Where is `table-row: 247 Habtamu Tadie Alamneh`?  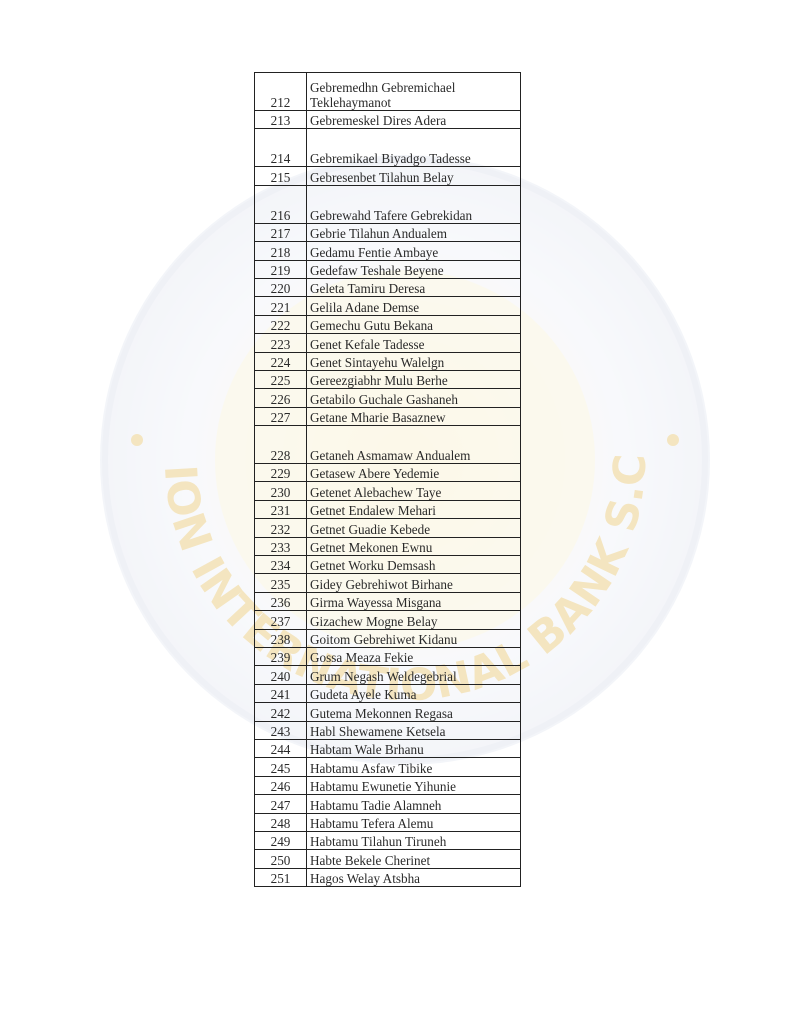 table-row: 247 Habtamu Tadie Alamneh is located at coordinates (387, 804).